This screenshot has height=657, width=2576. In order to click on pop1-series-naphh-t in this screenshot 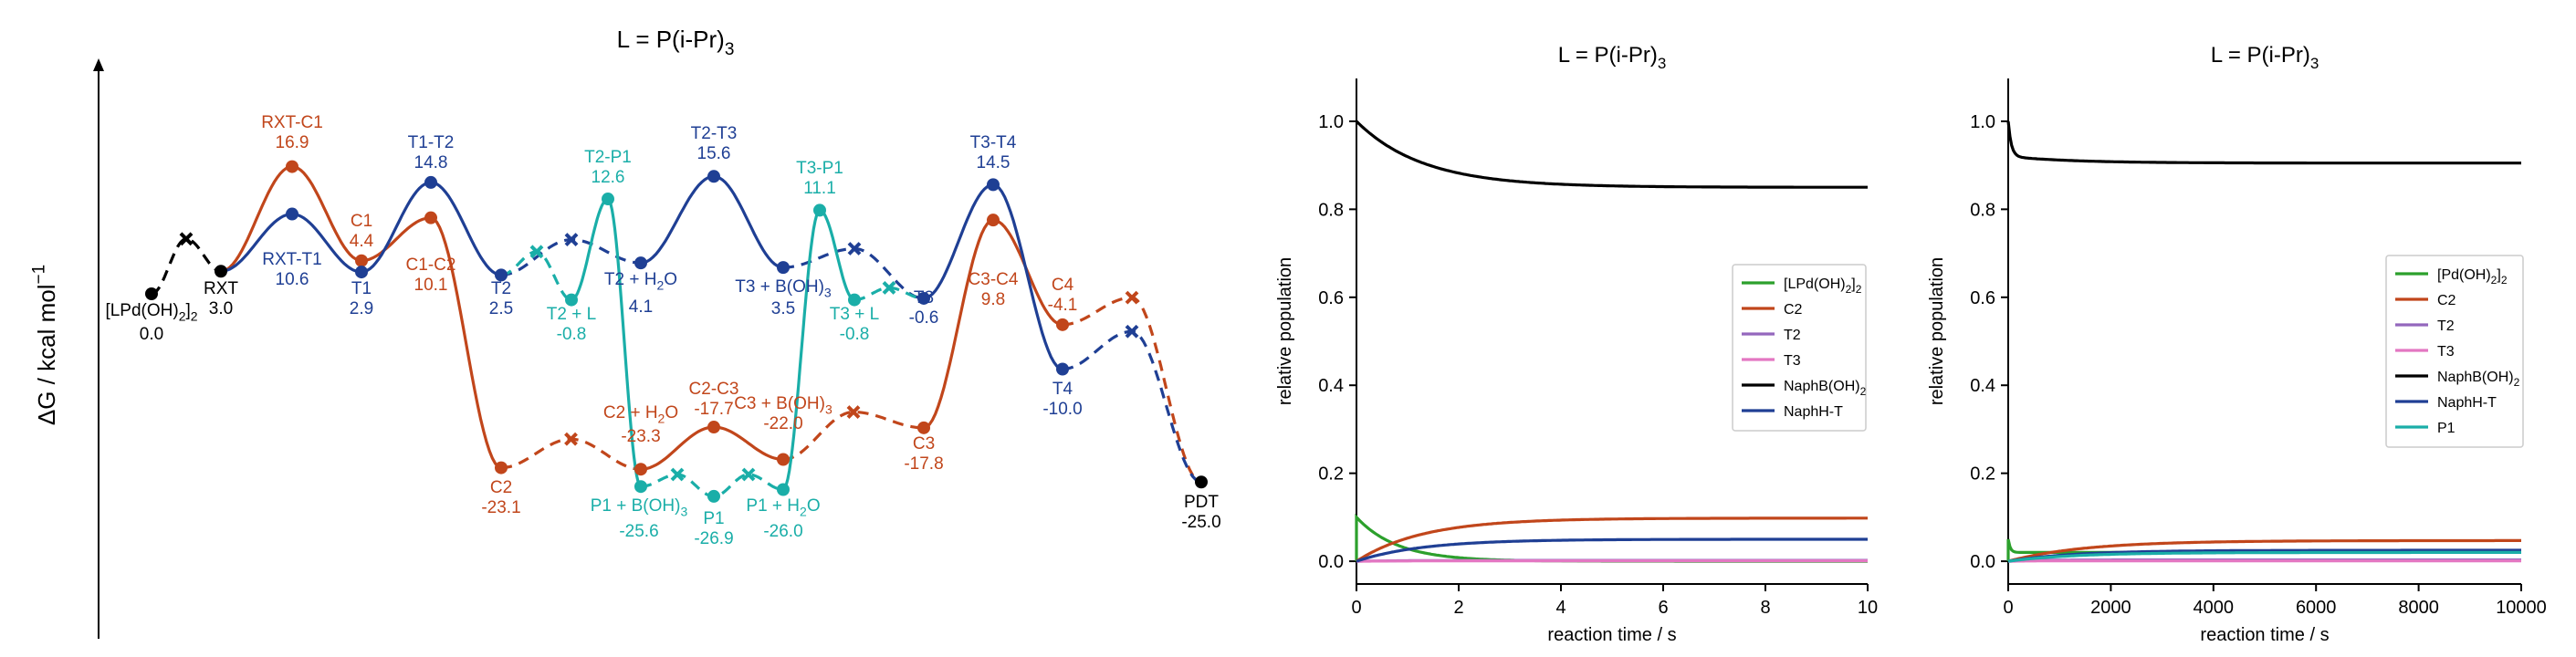, I will do `click(1612, 550)`.